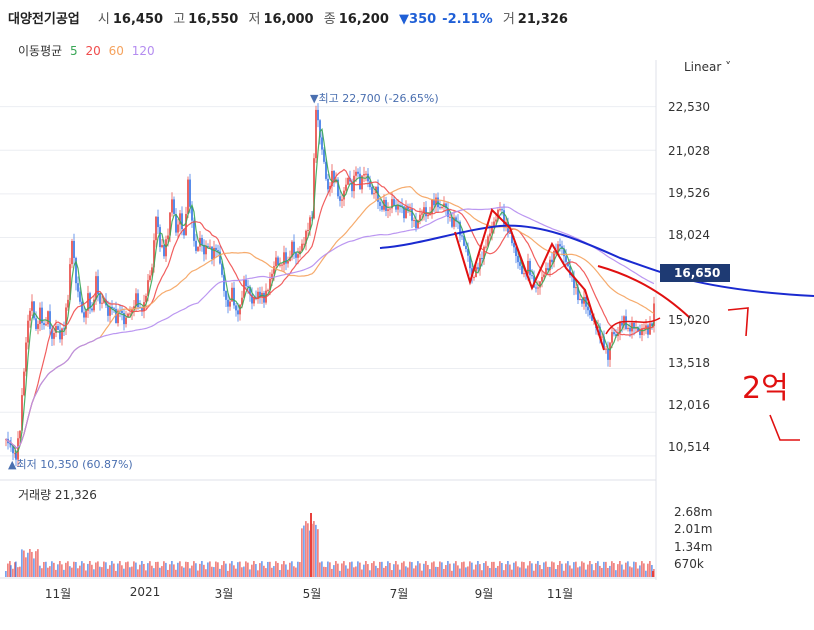  I want to click on volume-value: 21,326, so click(542, 19).